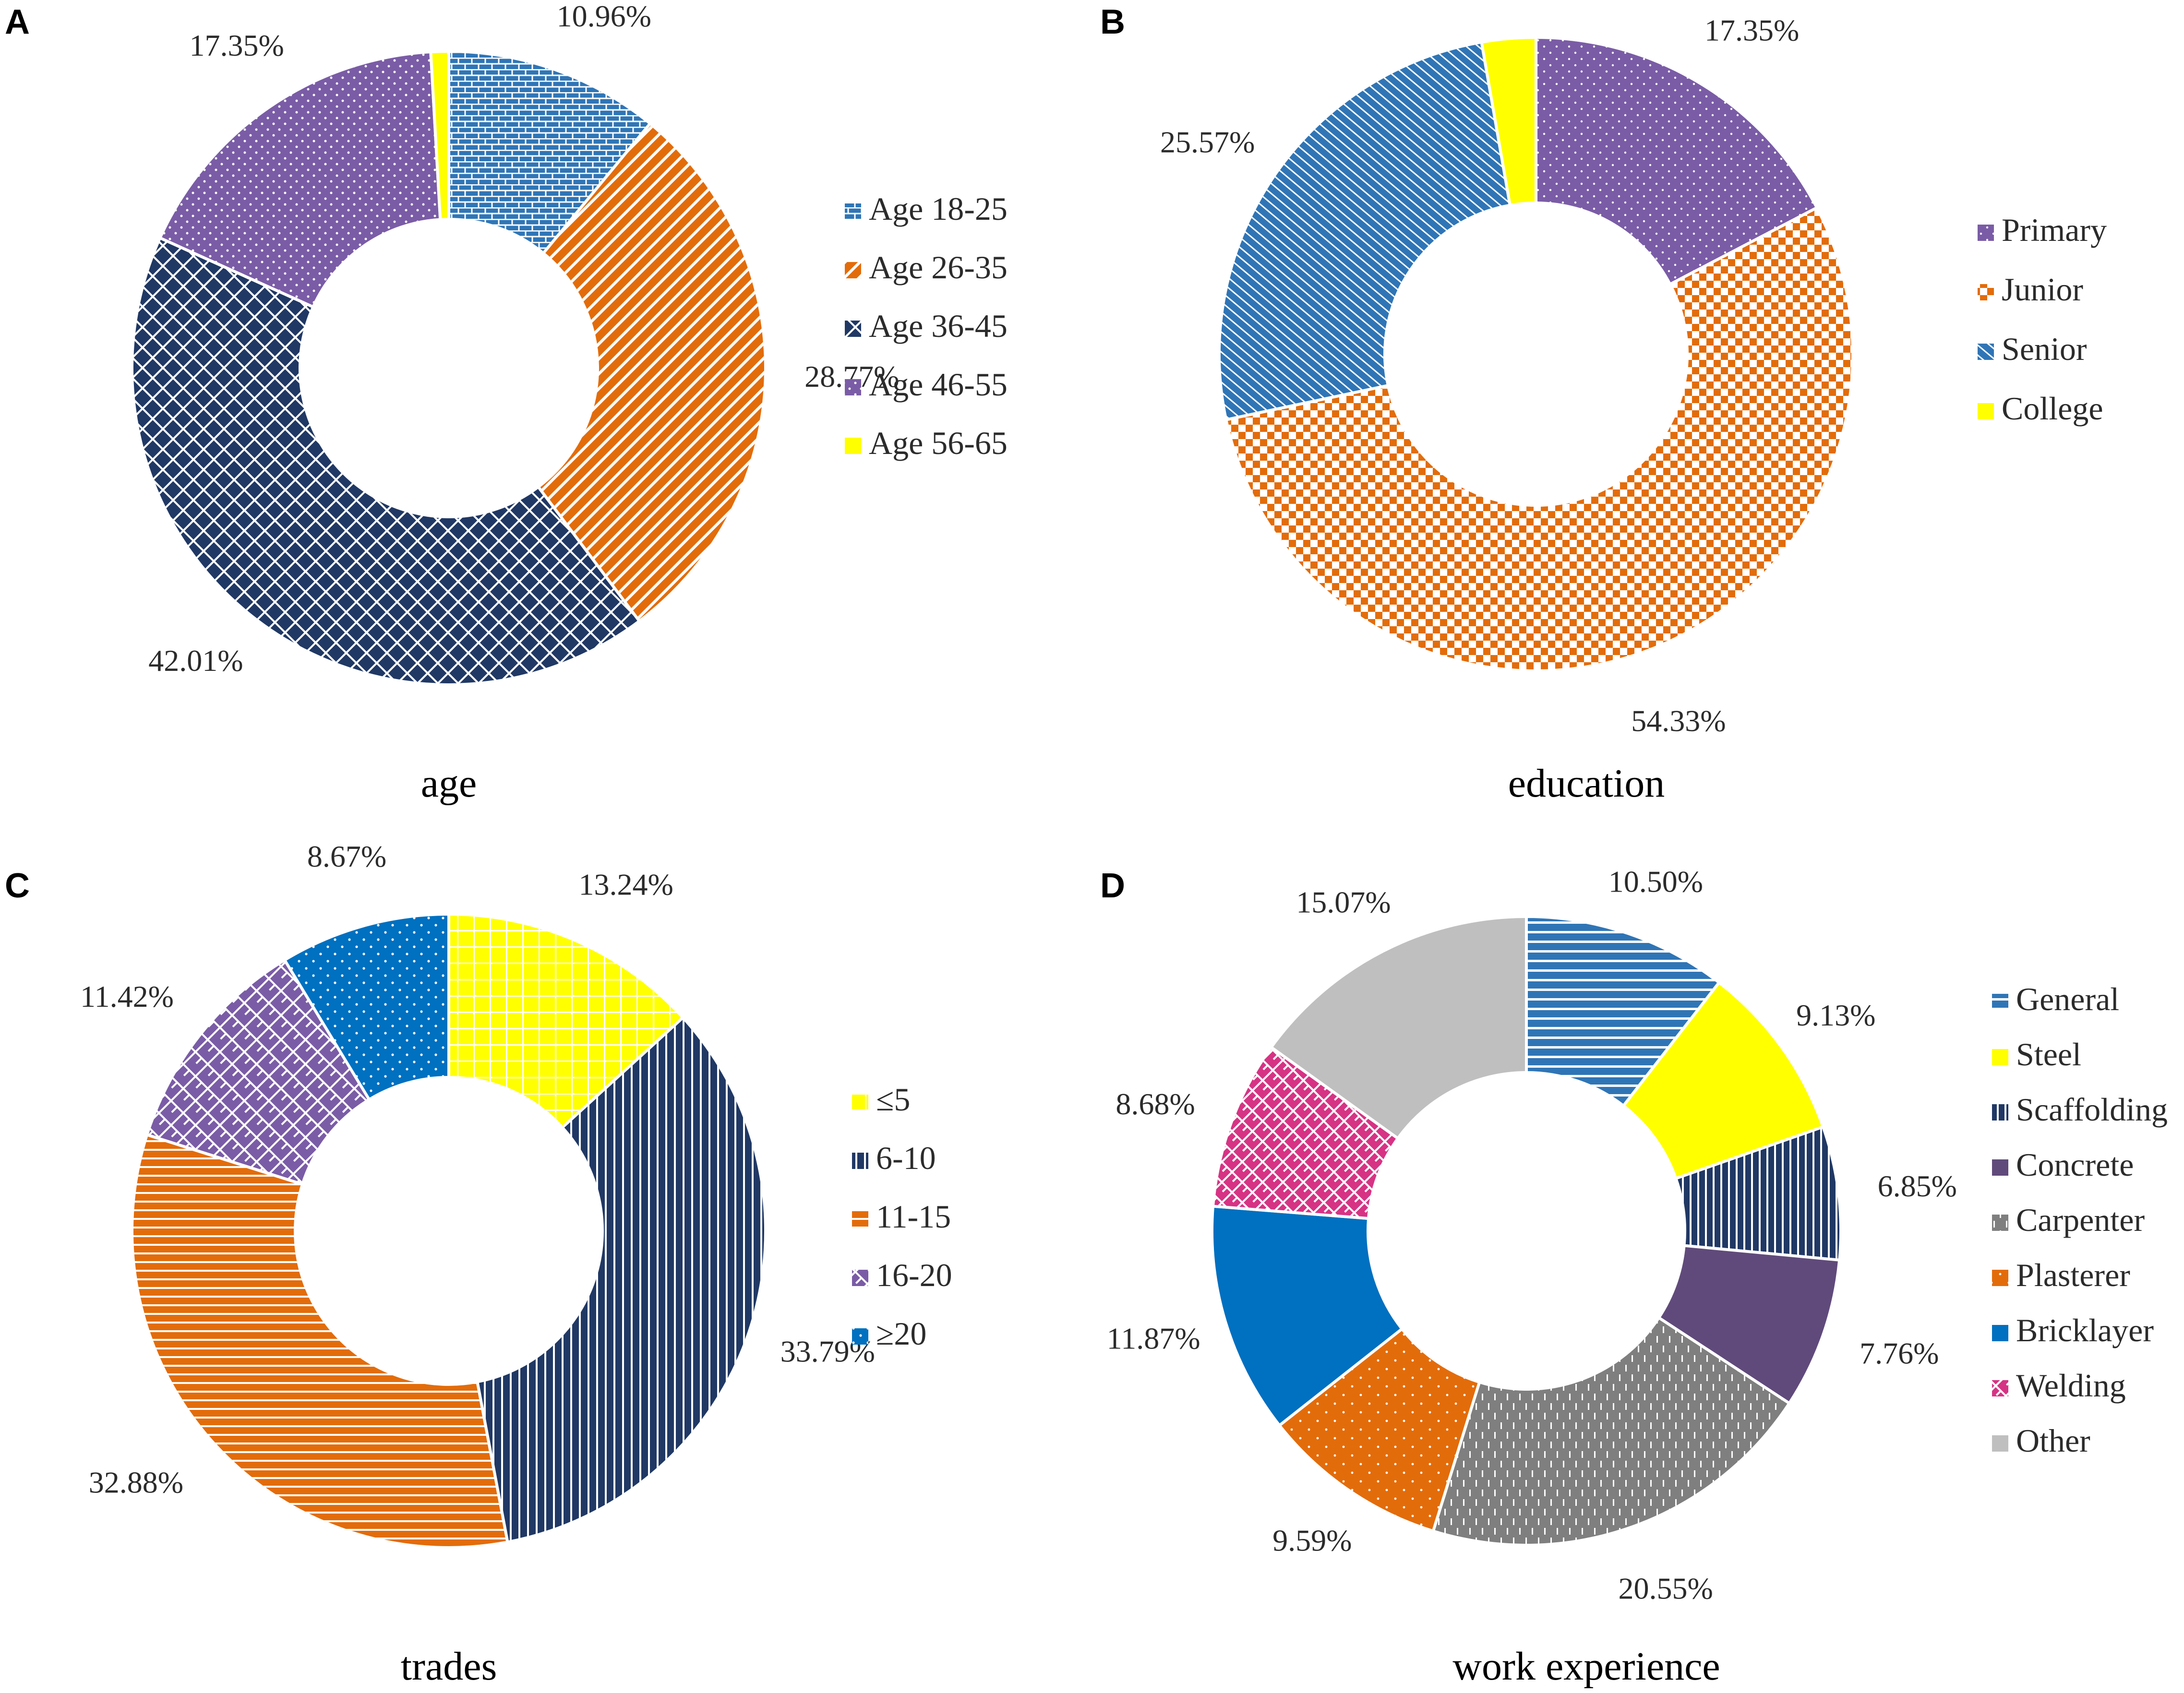 The image size is (2184, 1693). I want to click on data-label-work-experience-scaffolding: 6.85%, so click(1917, 1186).